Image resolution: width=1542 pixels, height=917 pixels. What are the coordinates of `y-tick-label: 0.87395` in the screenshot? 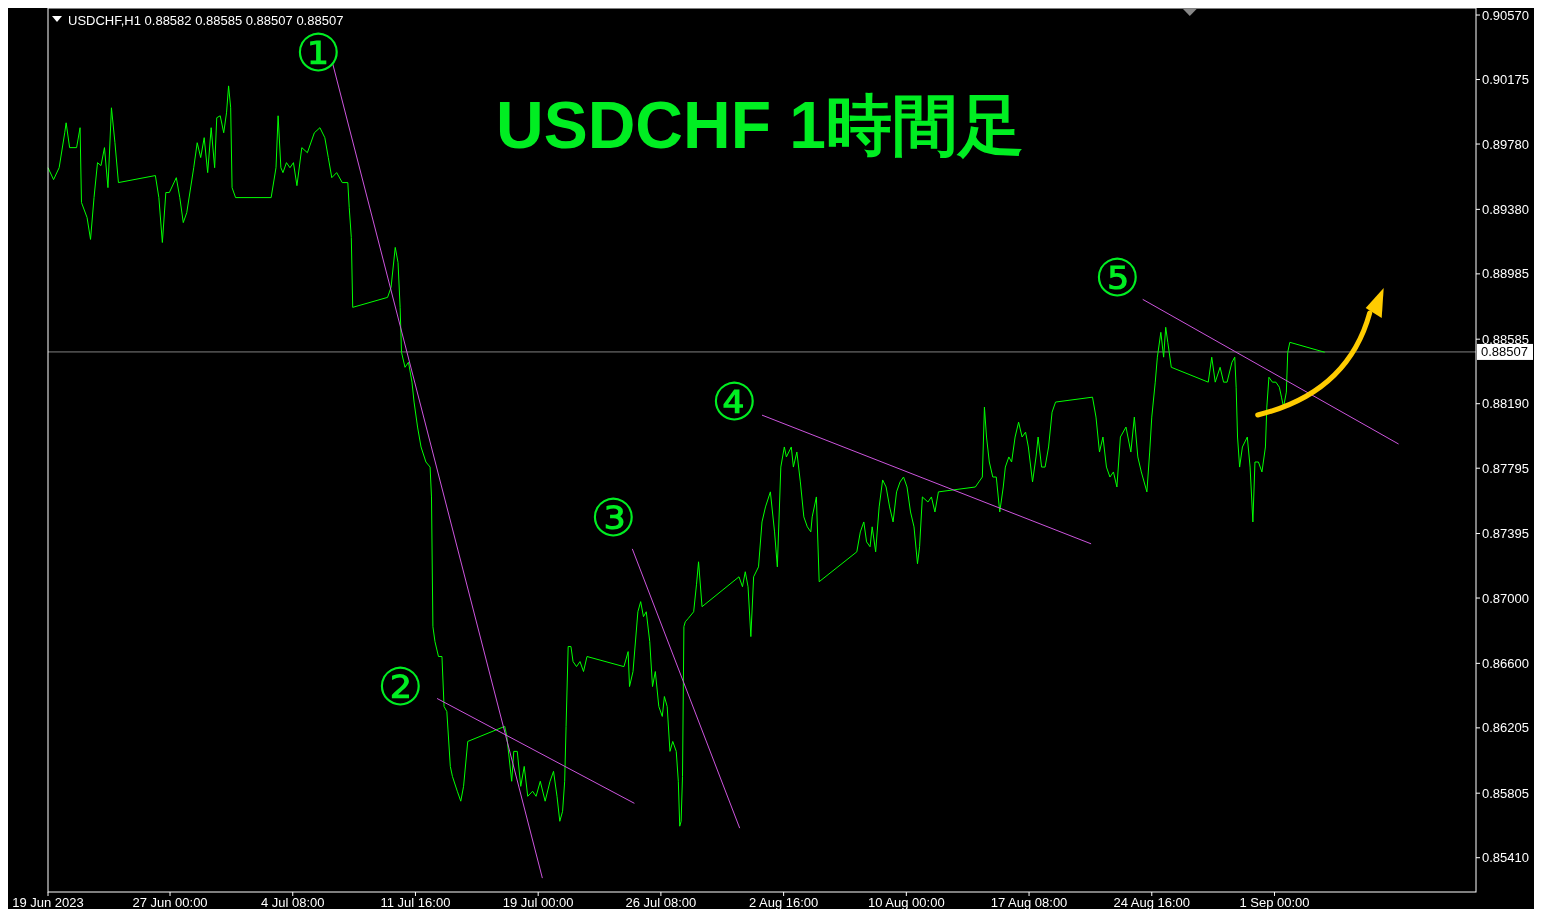 It's located at (1505, 534).